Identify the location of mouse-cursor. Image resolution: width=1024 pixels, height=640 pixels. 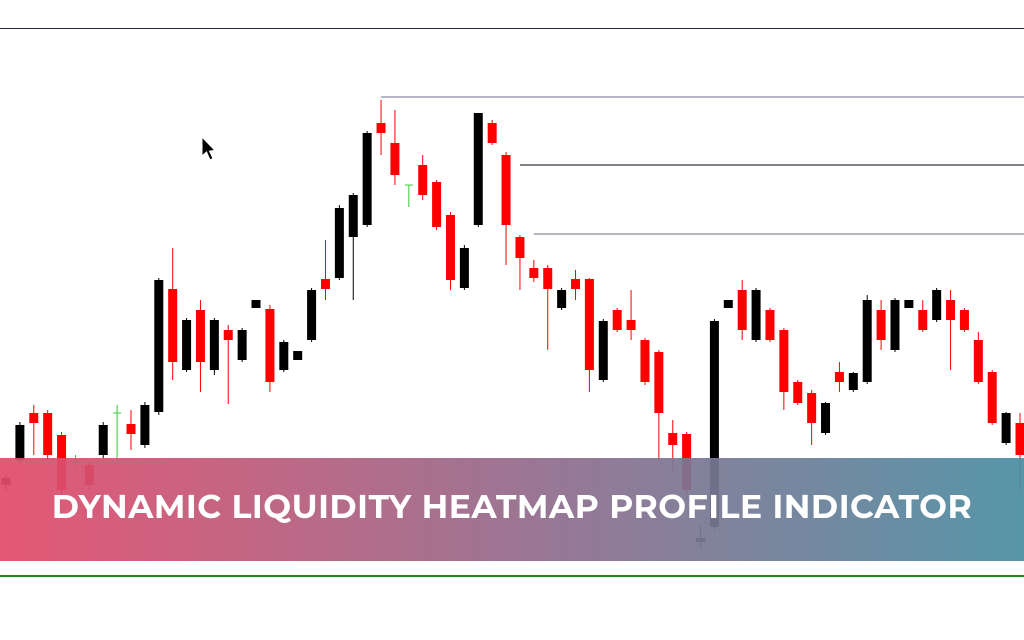
(209, 148).